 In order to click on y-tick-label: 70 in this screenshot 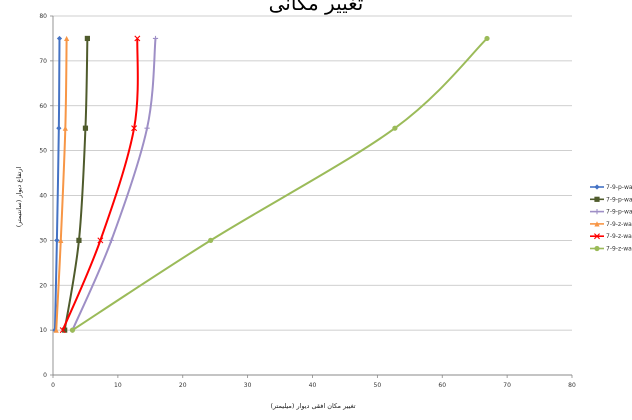, I will do `click(43, 61)`.